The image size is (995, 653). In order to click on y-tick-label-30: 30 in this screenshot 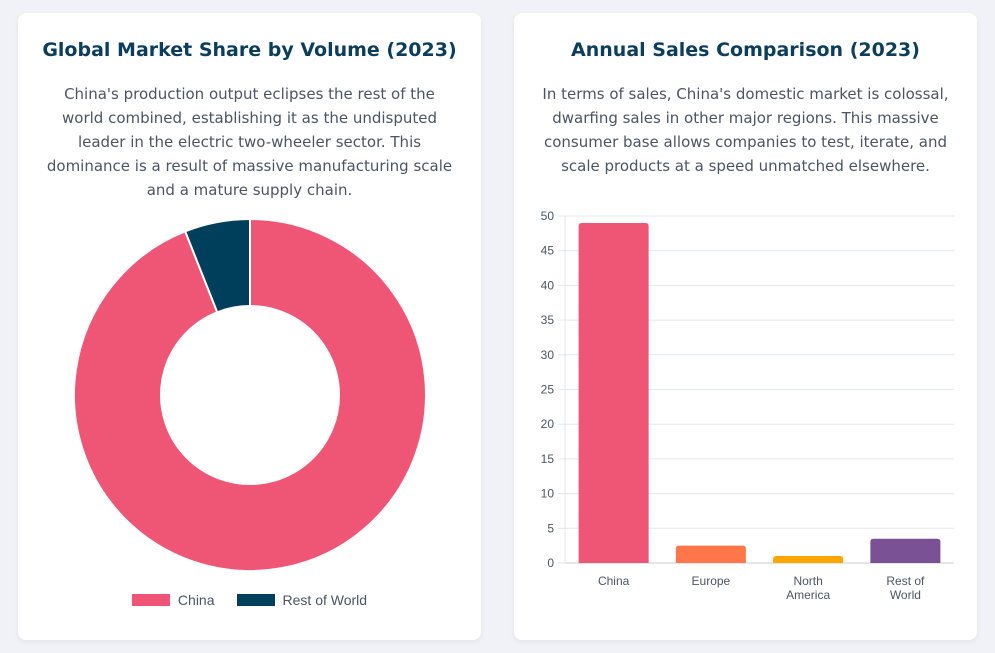, I will do `click(548, 355)`.